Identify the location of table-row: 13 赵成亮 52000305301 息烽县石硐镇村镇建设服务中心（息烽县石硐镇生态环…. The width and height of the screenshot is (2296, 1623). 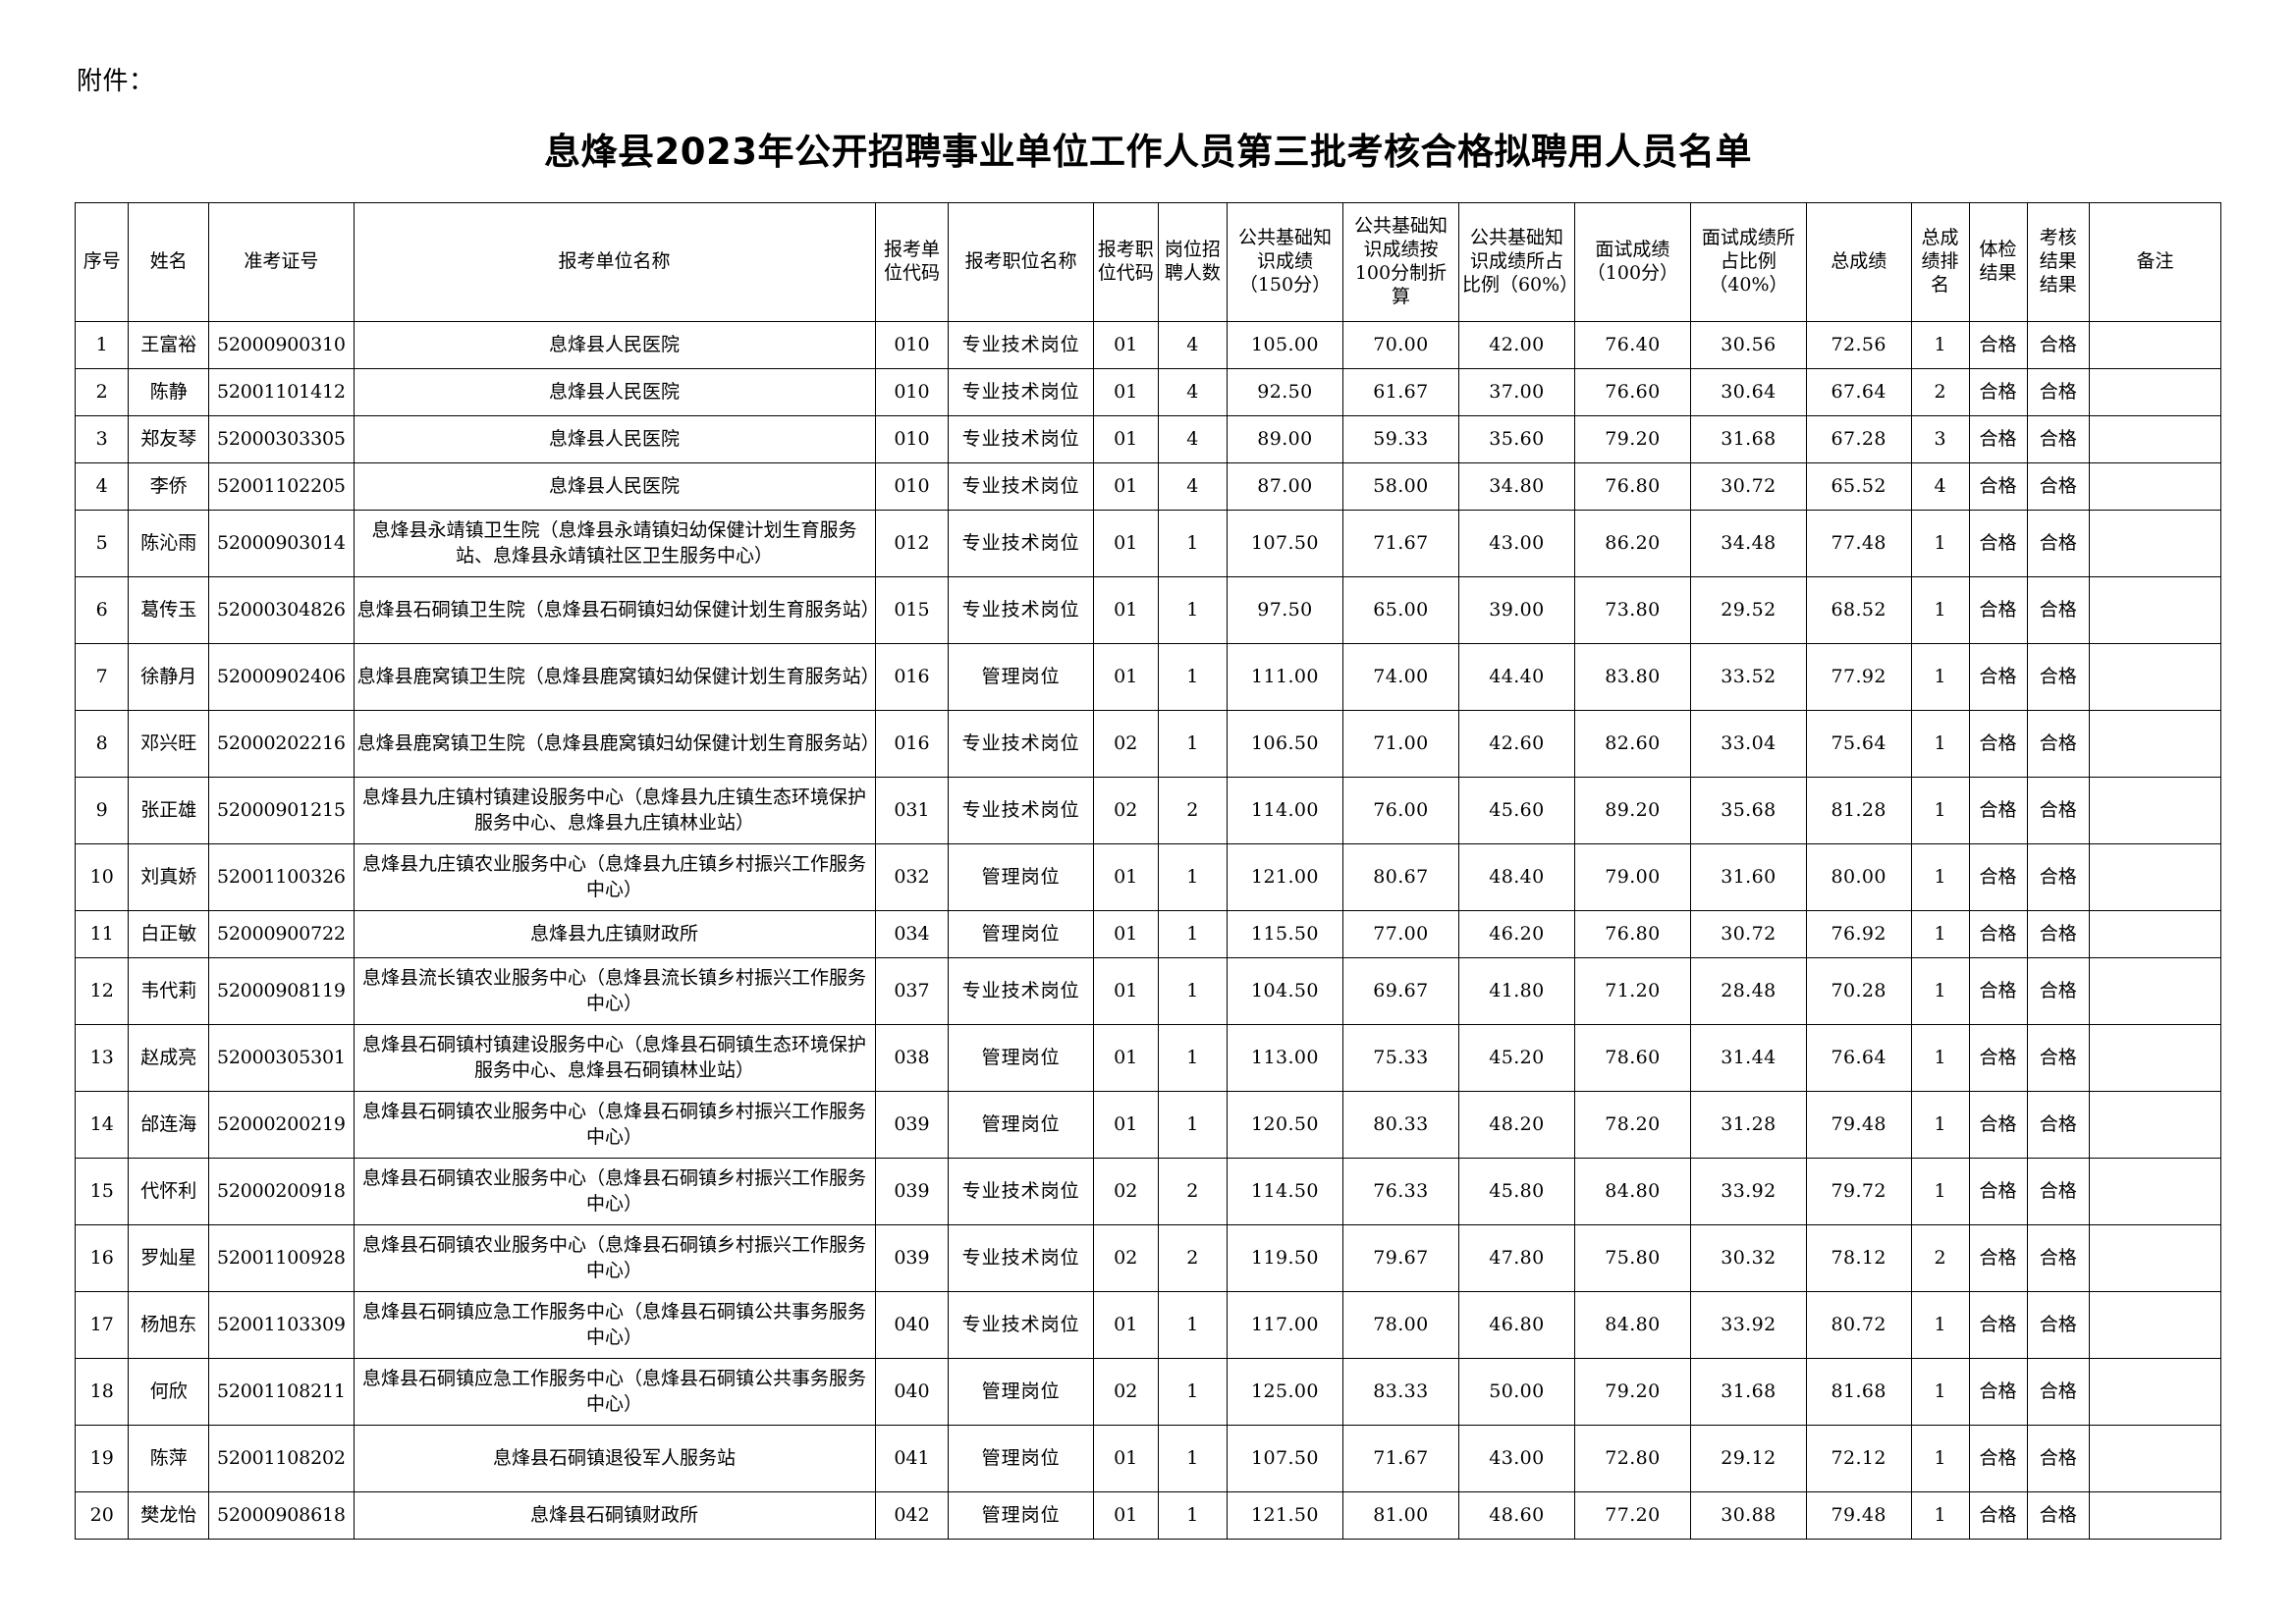
(1147, 1058).